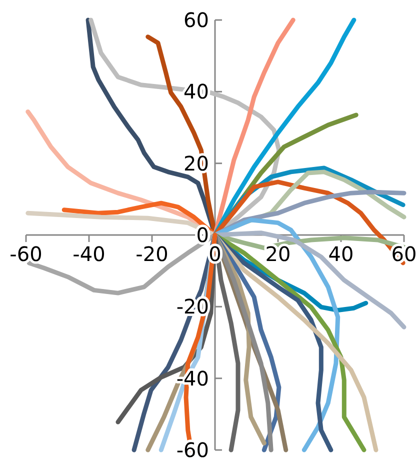  I want to click on x-tick-label: -40, so click(89, 254).